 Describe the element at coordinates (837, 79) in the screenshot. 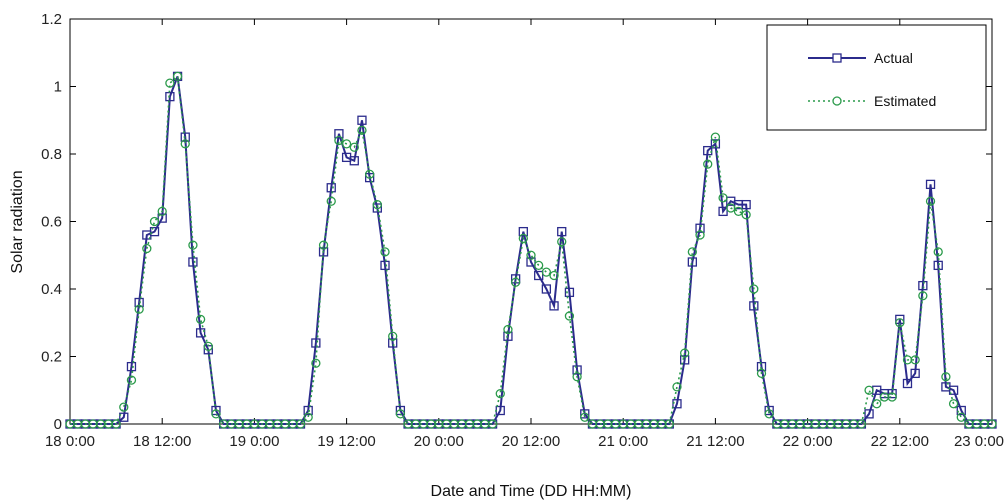

I see `legend-items` at that location.